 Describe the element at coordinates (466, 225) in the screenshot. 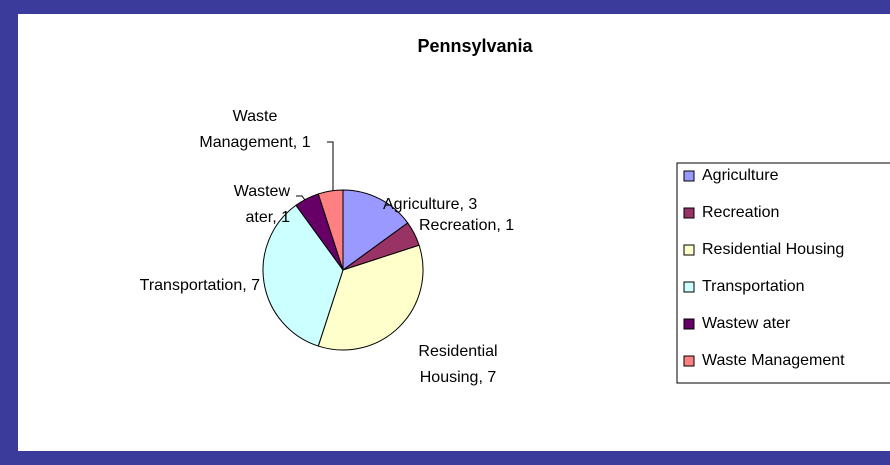

I see `data-label: Recreation, 1` at that location.